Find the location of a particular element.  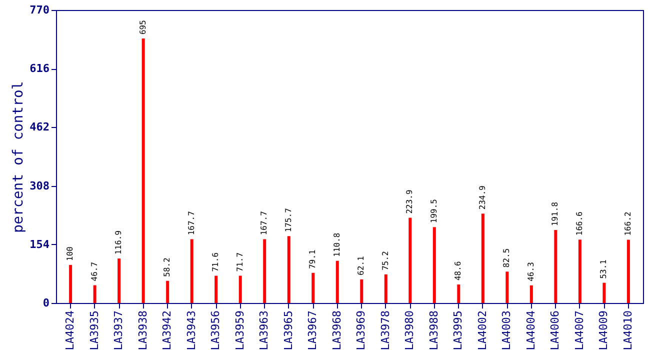

x-tick-label: LA3937 is located at coordinates (119, 330).